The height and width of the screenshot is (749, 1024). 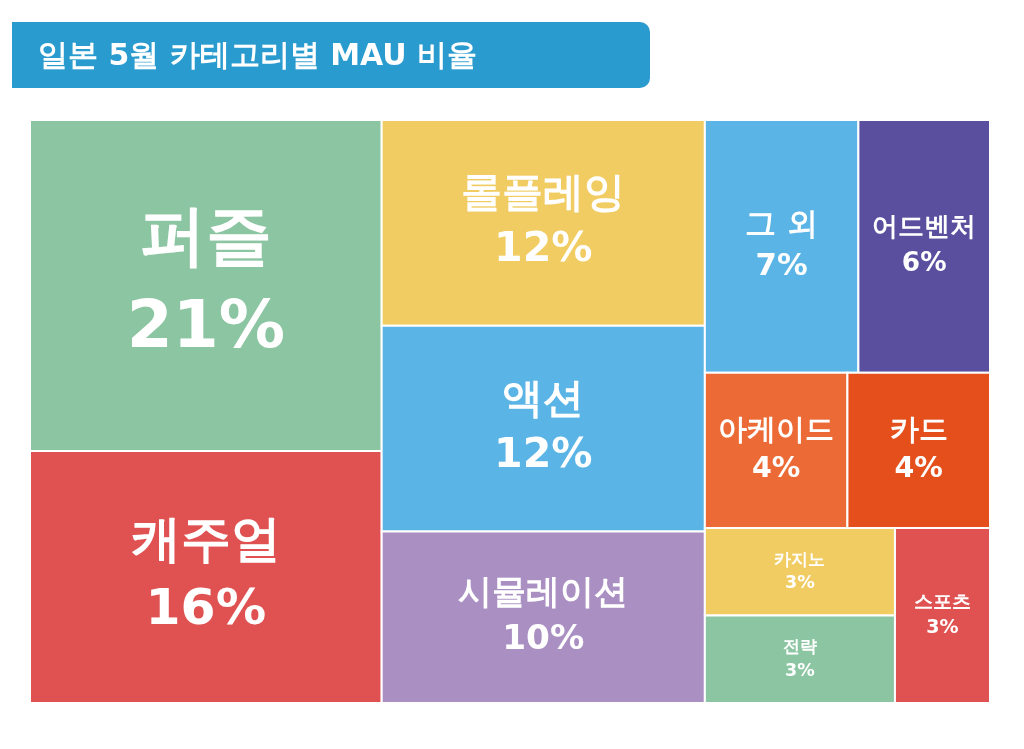 What do you see at coordinates (924, 226) in the screenshot?
I see `category-label: 어드벤처` at bounding box center [924, 226].